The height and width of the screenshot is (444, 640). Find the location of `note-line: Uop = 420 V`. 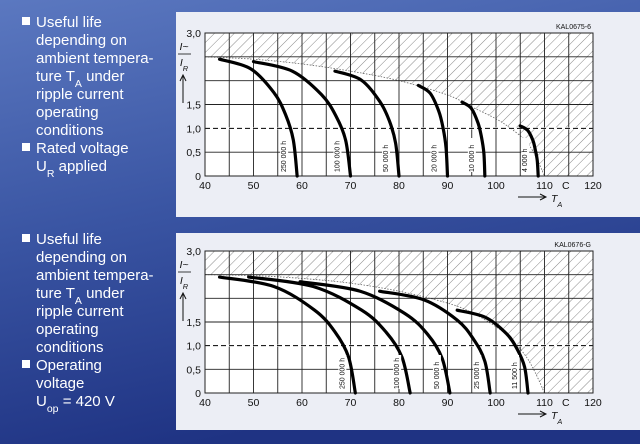

note-line: Uop = 420 V is located at coordinates (75, 404).